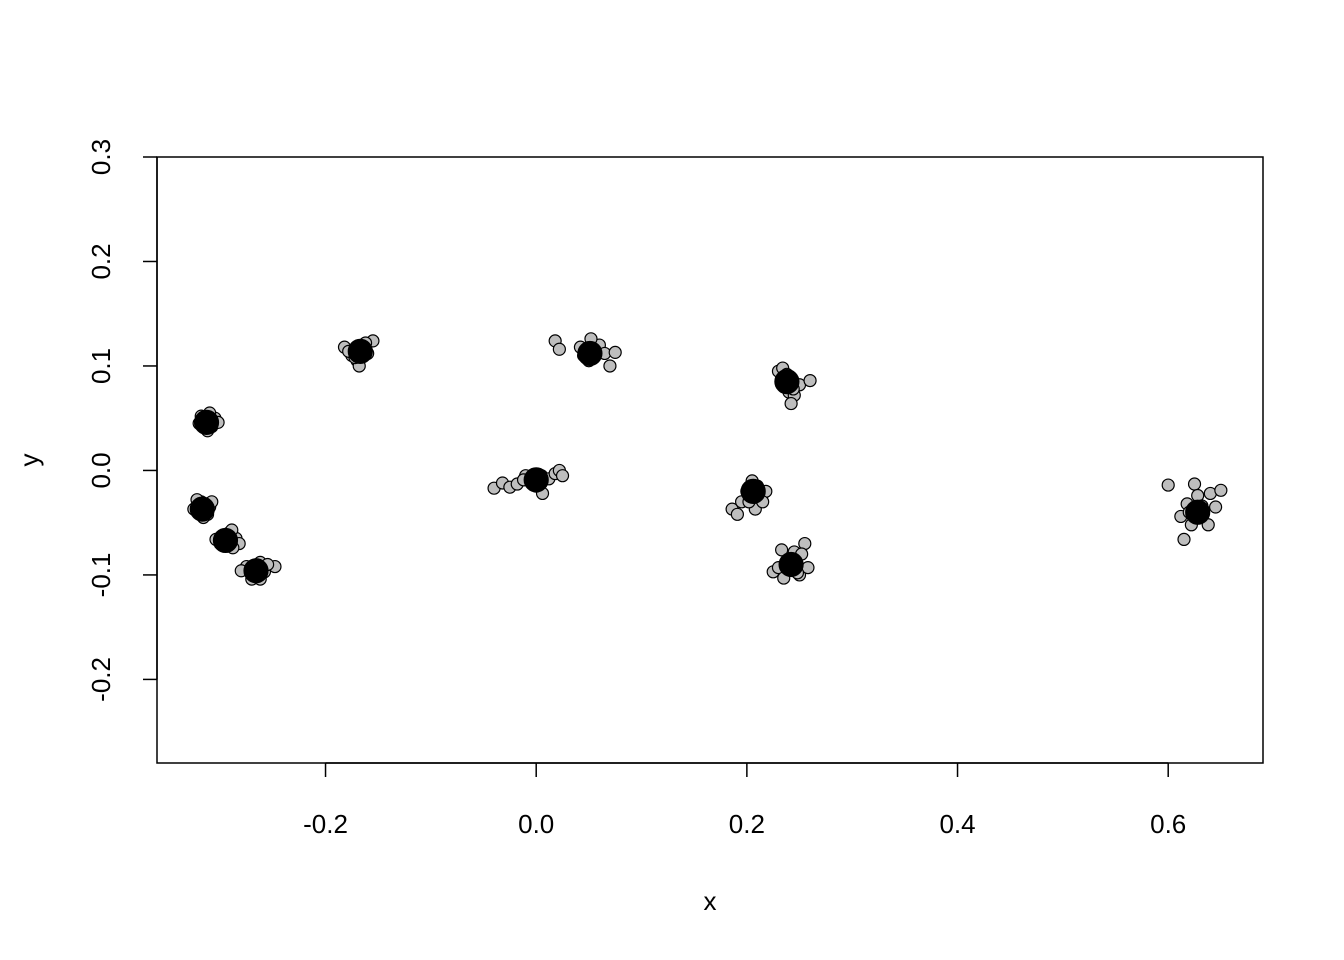  Describe the element at coordinates (122, 420) in the screenshot. I see `y-axis: -0.2 -0.1 0.0 0.1 0.2 0.3` at that location.